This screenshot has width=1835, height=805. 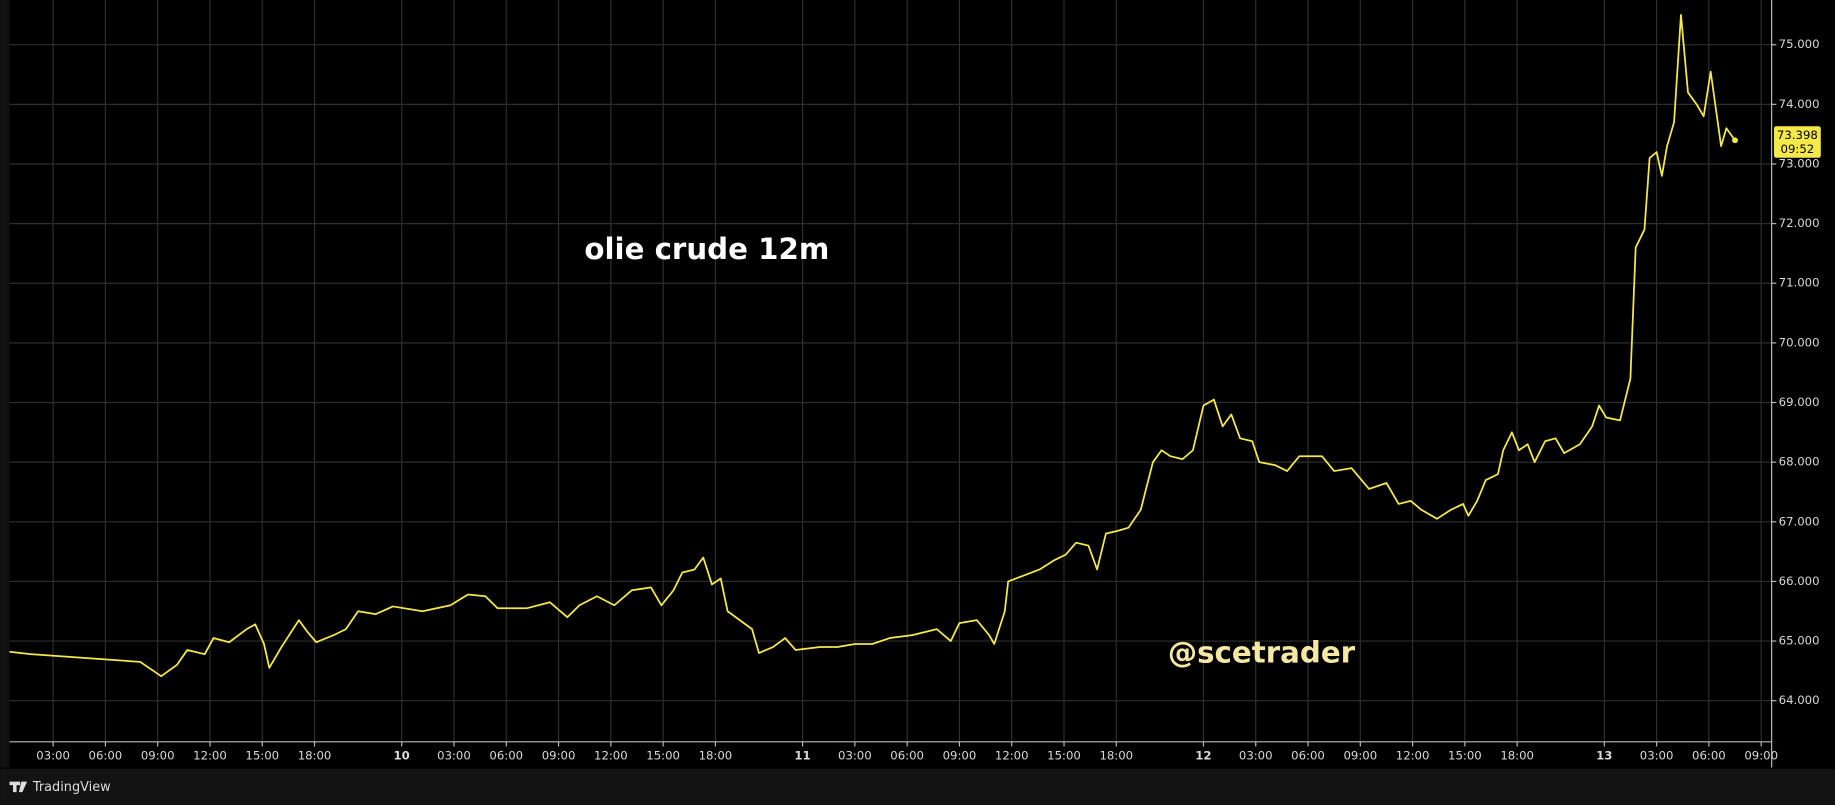 What do you see at coordinates (1799, 700) in the screenshot?
I see `y-tick-label: 64.000` at bounding box center [1799, 700].